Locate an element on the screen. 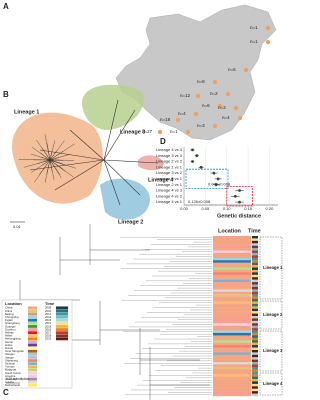  count-label: n=1 is located at coordinates (174, 131).